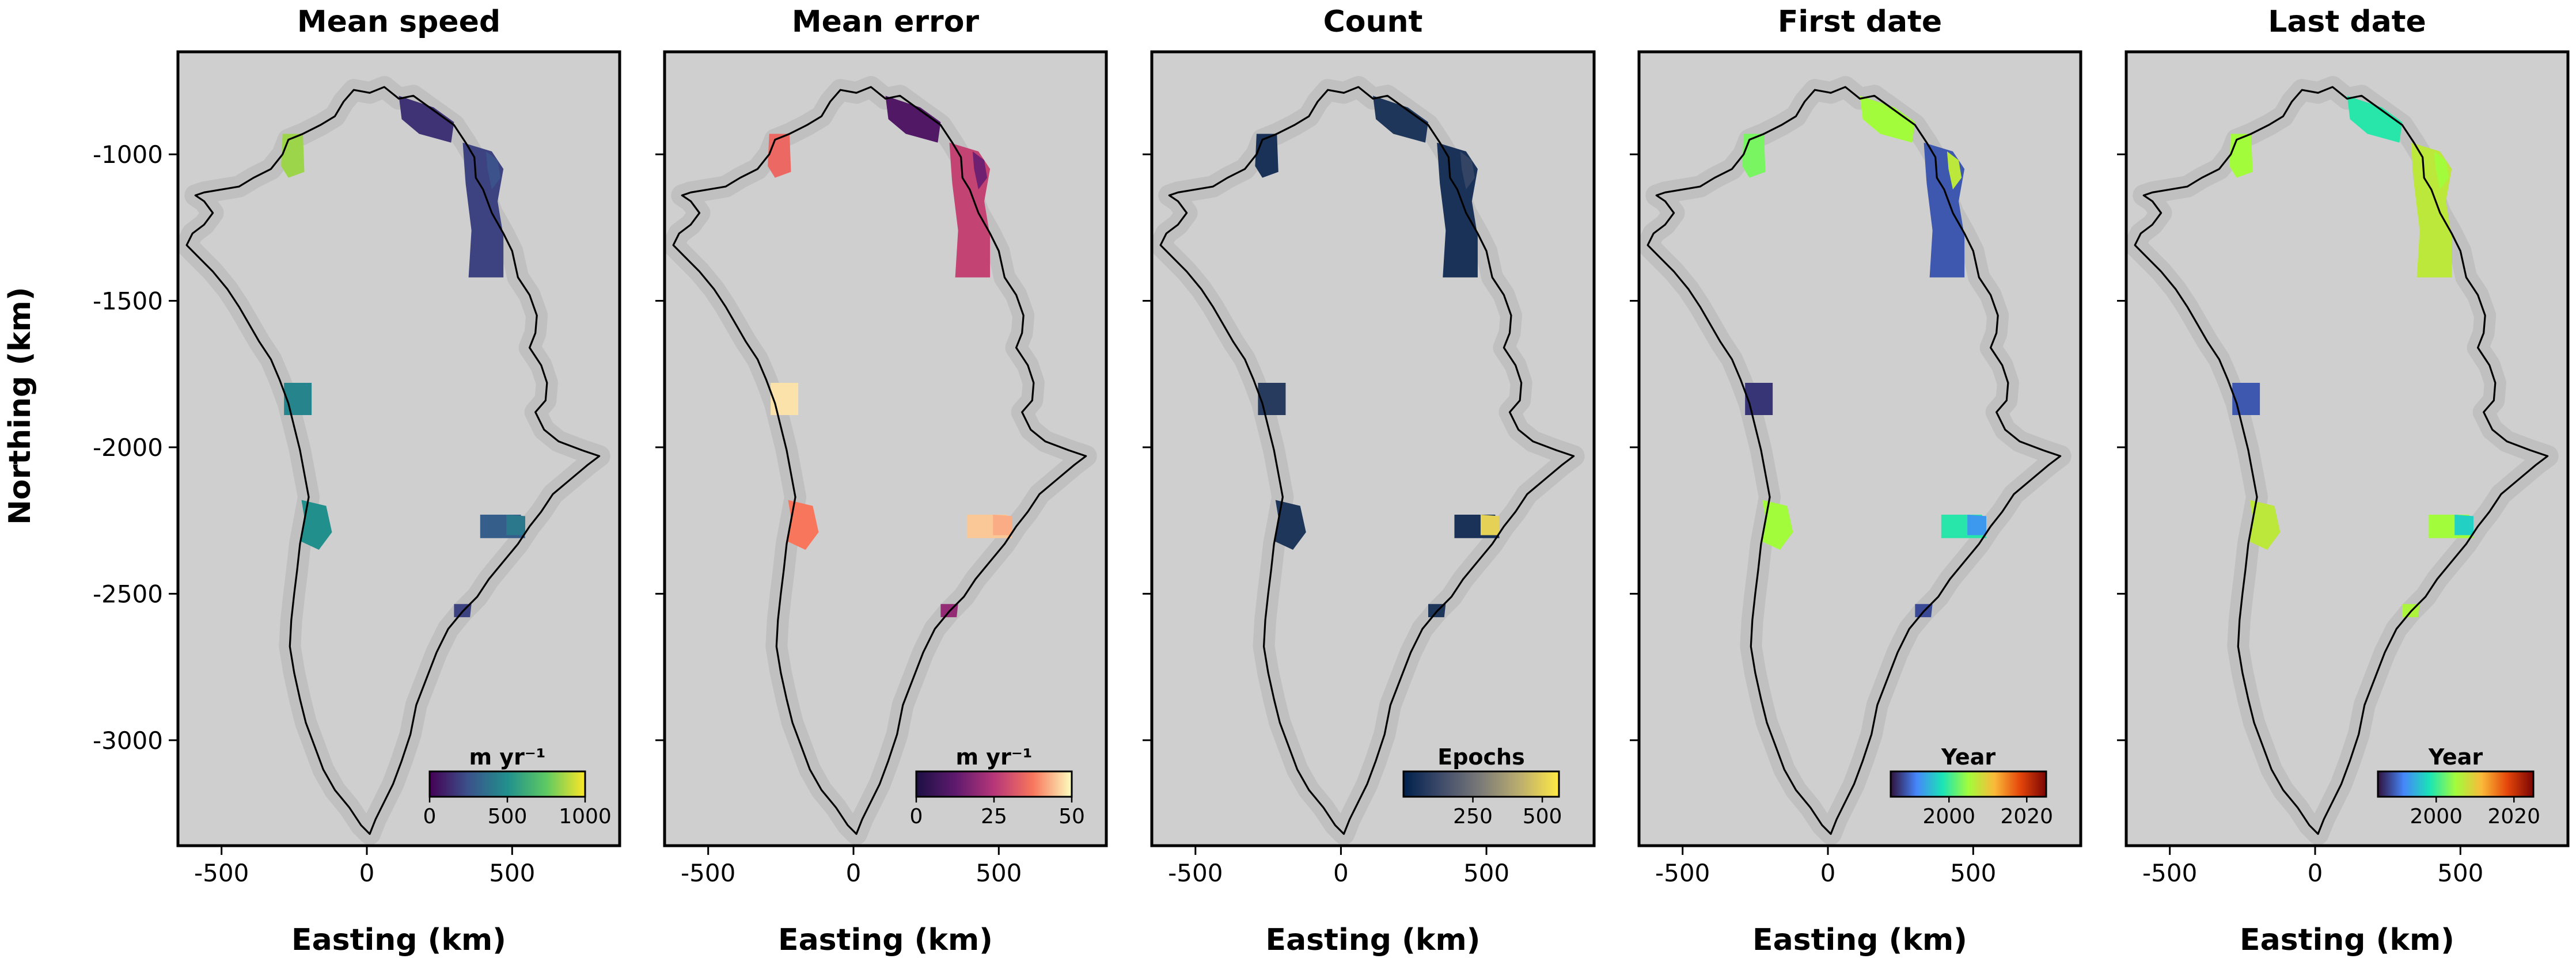  What do you see at coordinates (1373, 22) in the screenshot?
I see `panel-title: Count` at bounding box center [1373, 22].